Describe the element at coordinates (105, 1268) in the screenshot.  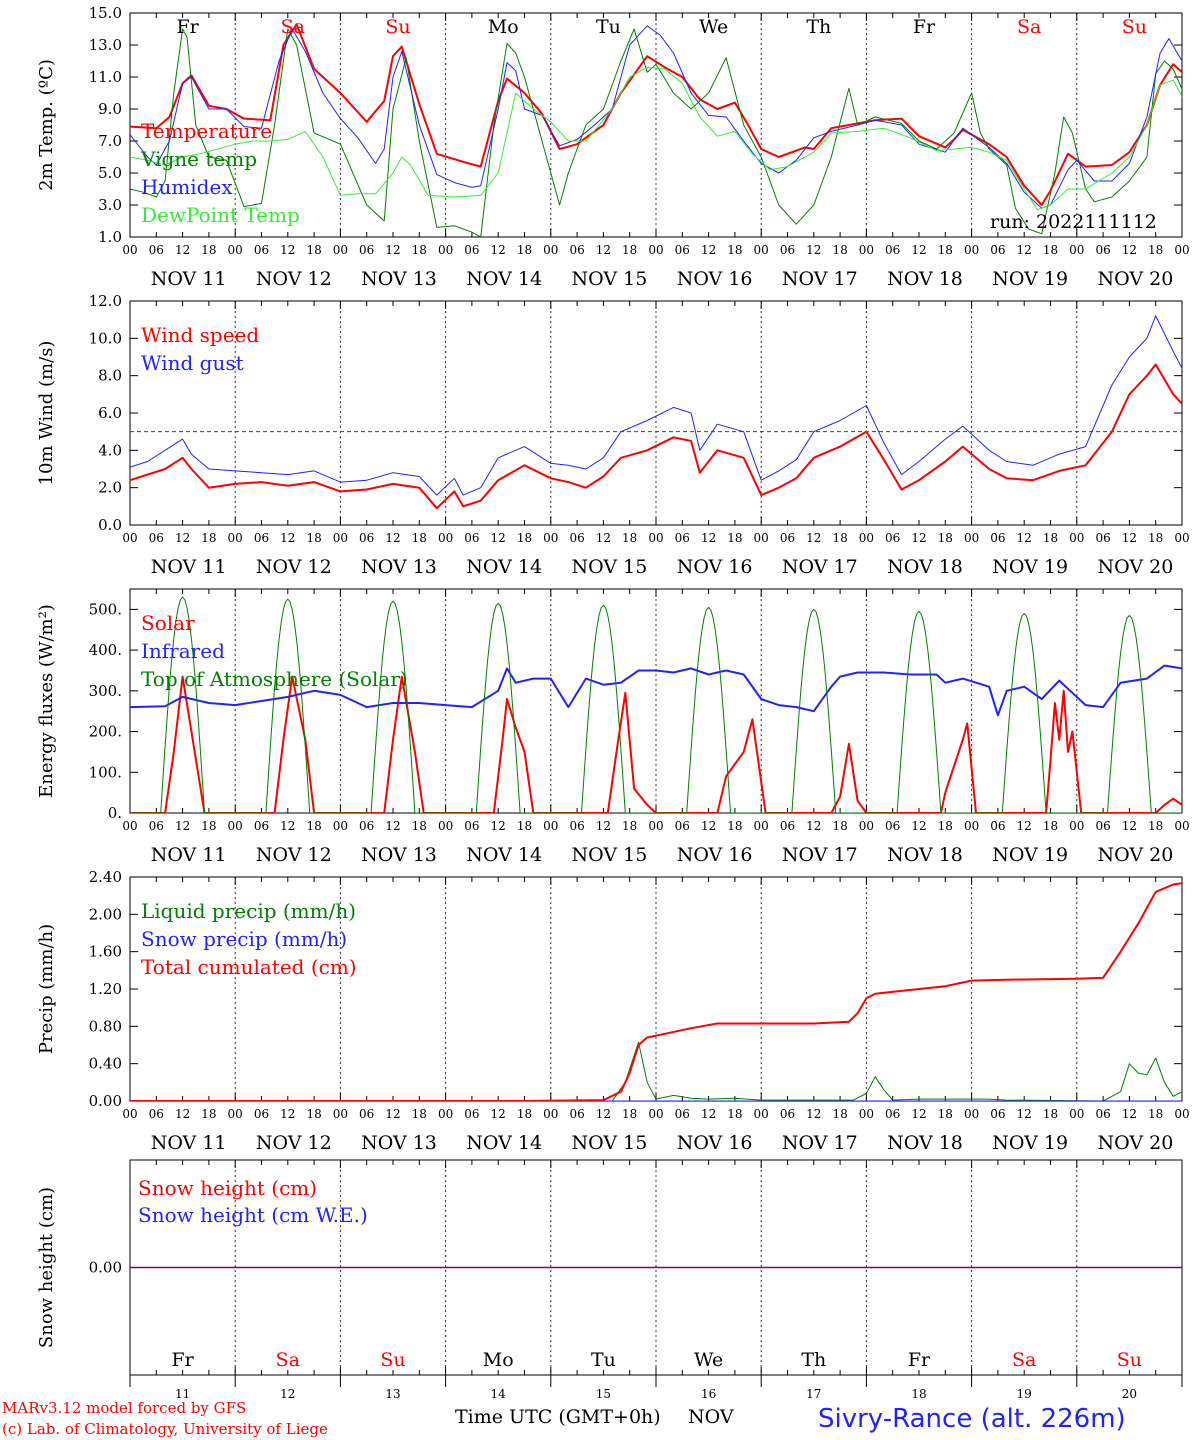
I see `y-tick-label: 0.00` at that location.